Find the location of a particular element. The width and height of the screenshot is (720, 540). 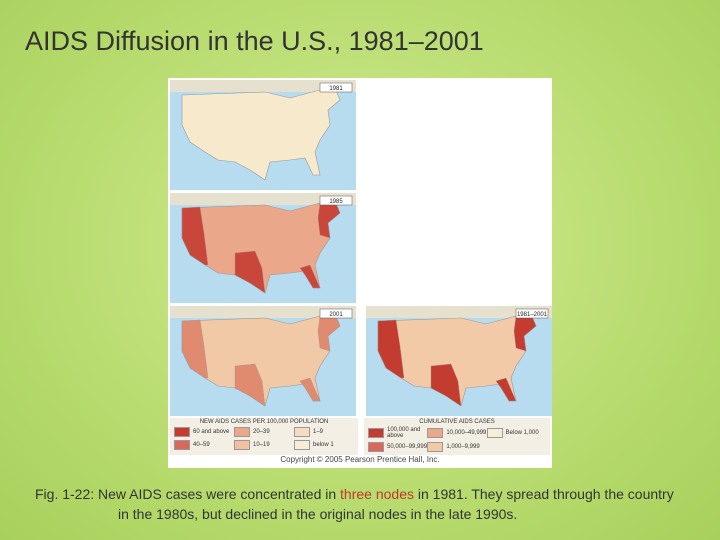

legend-label: 100,000 and above is located at coordinates (404, 433).